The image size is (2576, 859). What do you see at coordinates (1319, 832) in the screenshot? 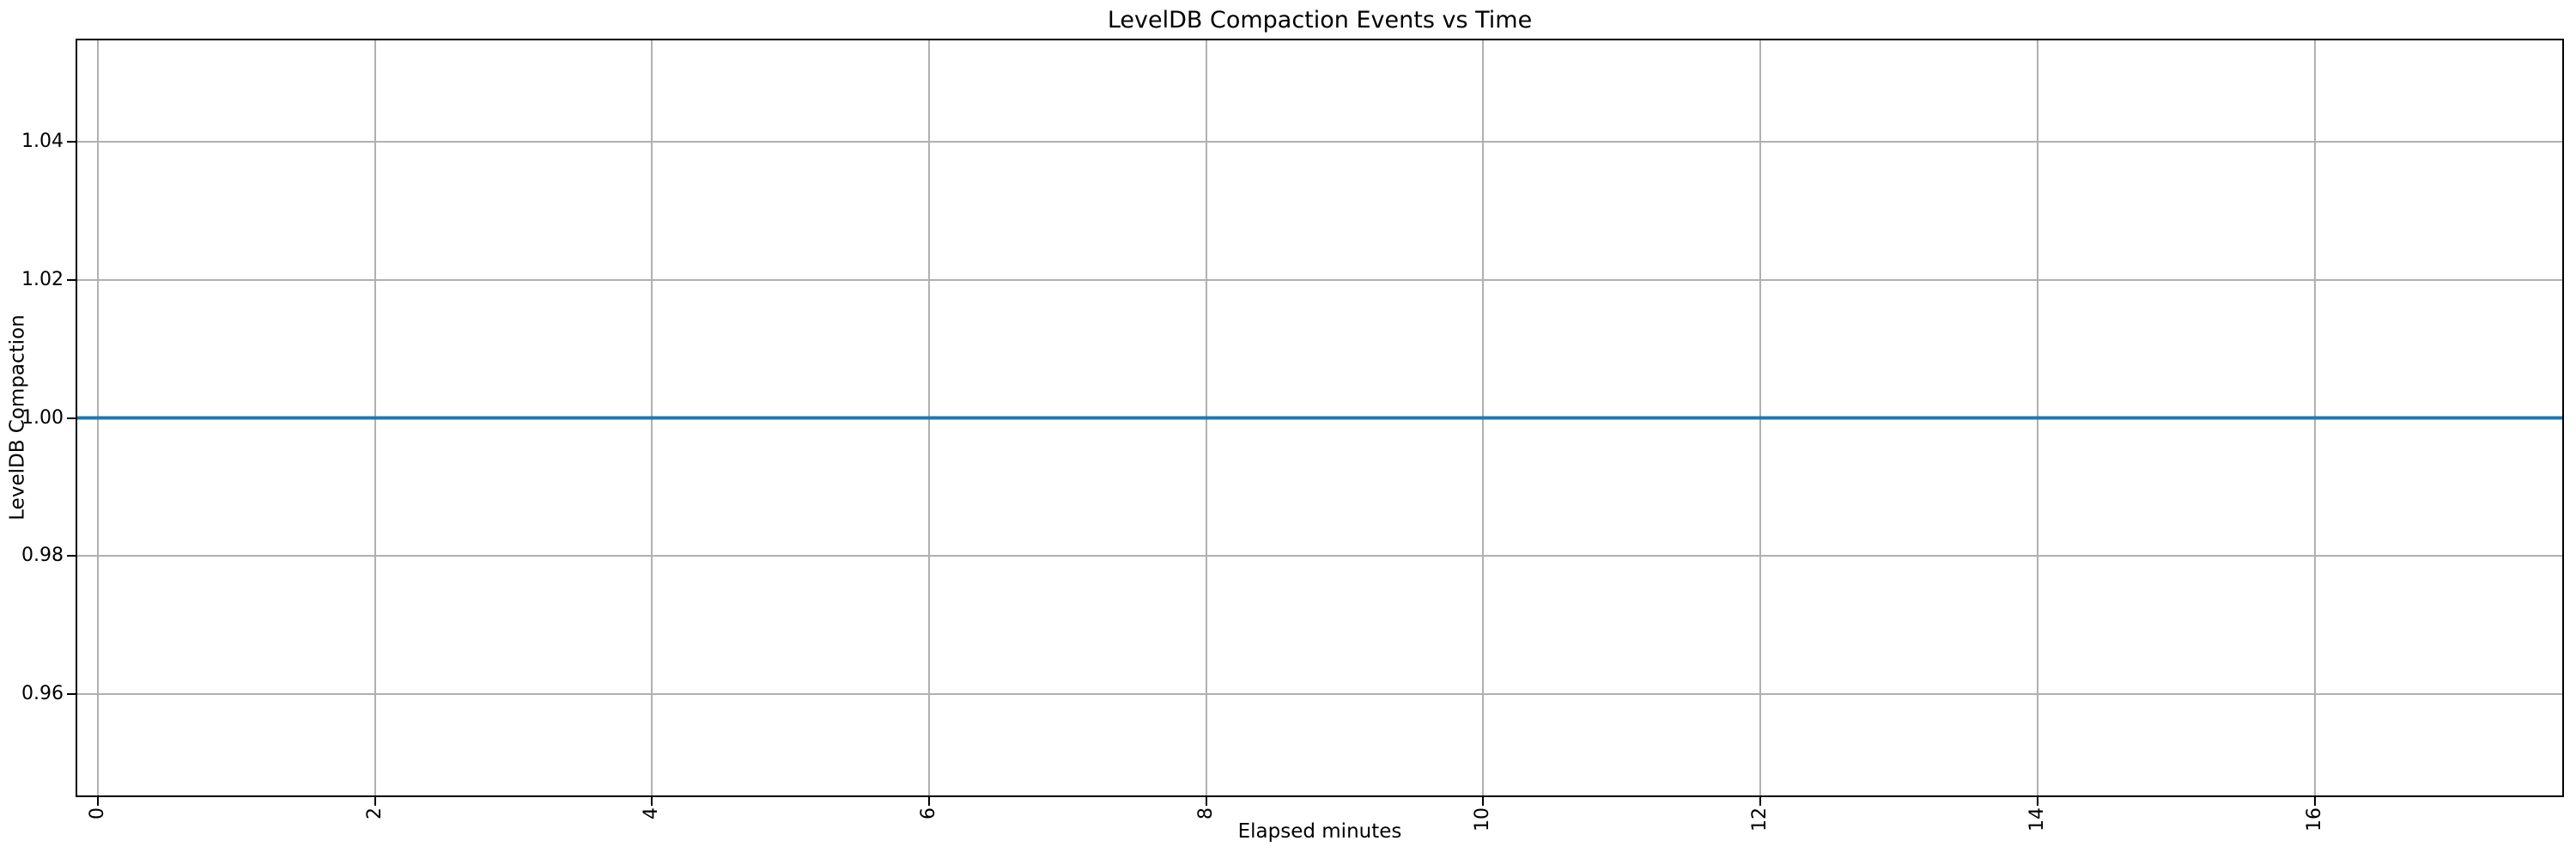
I see `x-axis-label: Elapsed minutes` at bounding box center [1319, 832].